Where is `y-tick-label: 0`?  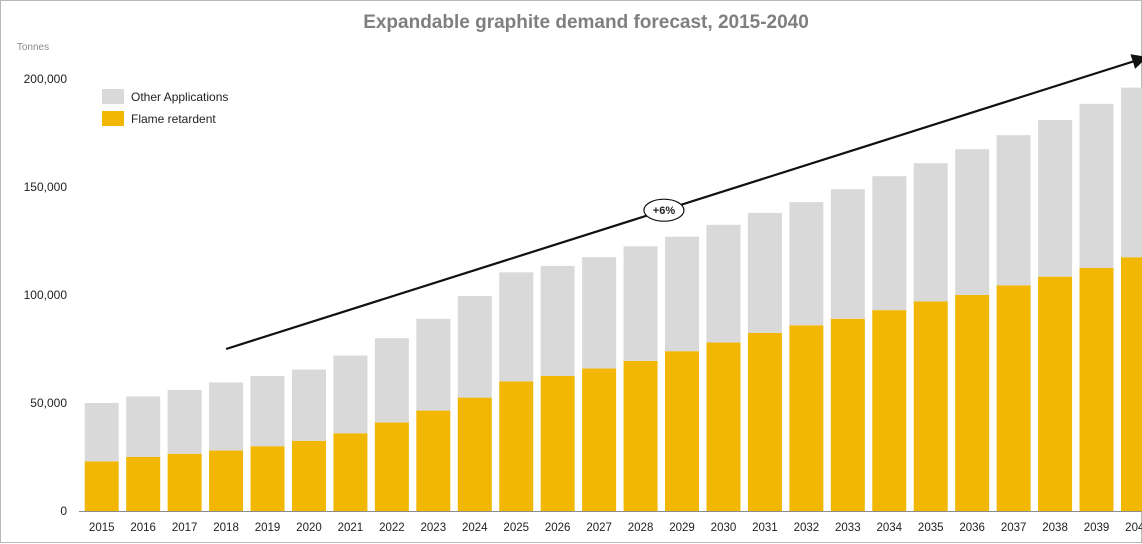 y-tick-label: 0 is located at coordinates (63, 511).